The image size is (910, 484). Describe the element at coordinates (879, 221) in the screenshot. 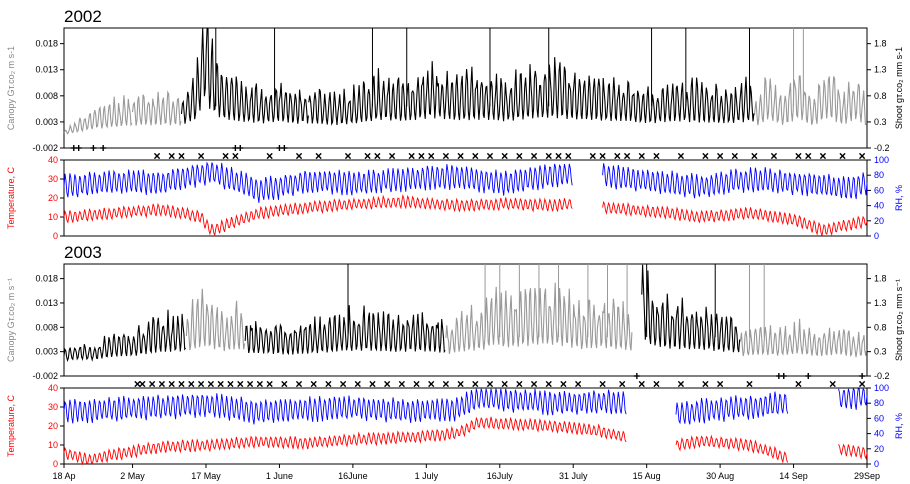

I see `rh-tick-label: 20` at that location.